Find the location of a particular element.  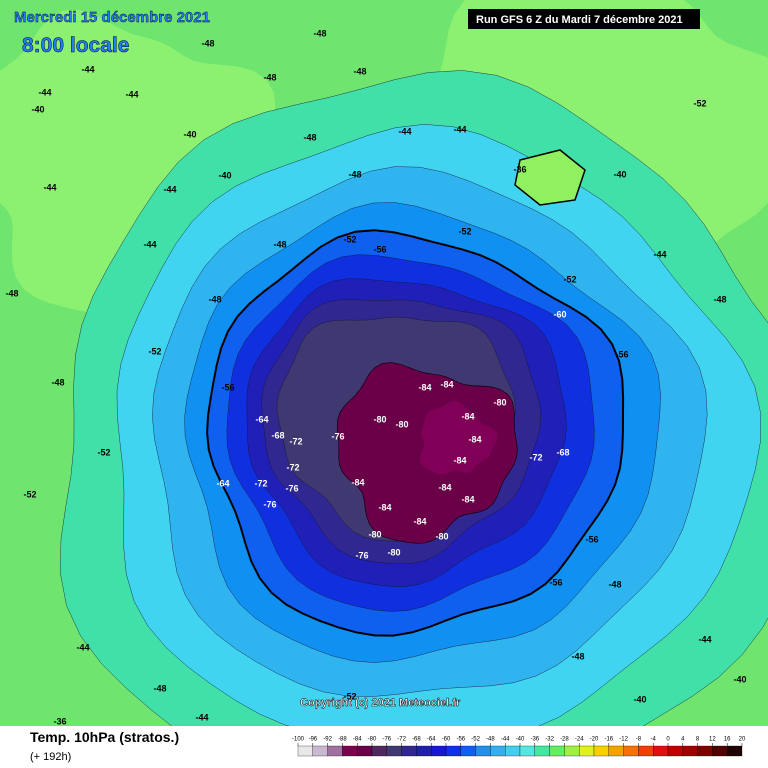

colorbar-label: -28 is located at coordinates (564, 740).